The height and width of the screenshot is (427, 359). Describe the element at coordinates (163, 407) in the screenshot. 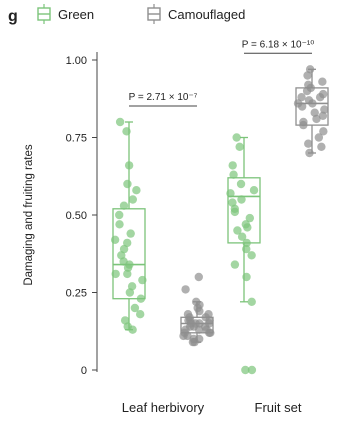

I see `x-category-label: Leaf herbivory` at that location.